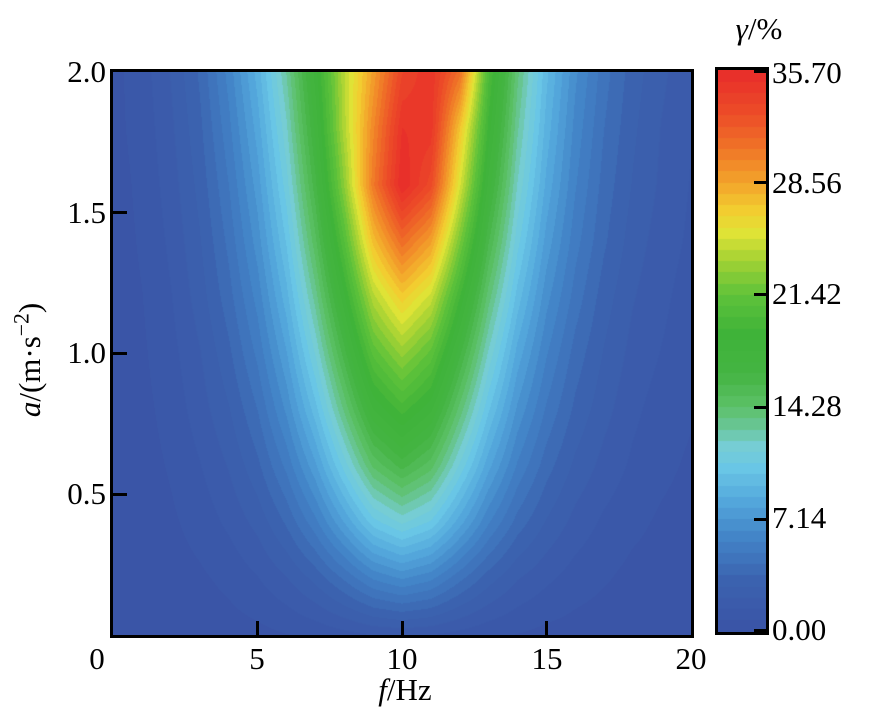 The width and height of the screenshot is (878, 728). What do you see at coordinates (257, 658) in the screenshot?
I see `x-tick-label-5: 5` at bounding box center [257, 658].